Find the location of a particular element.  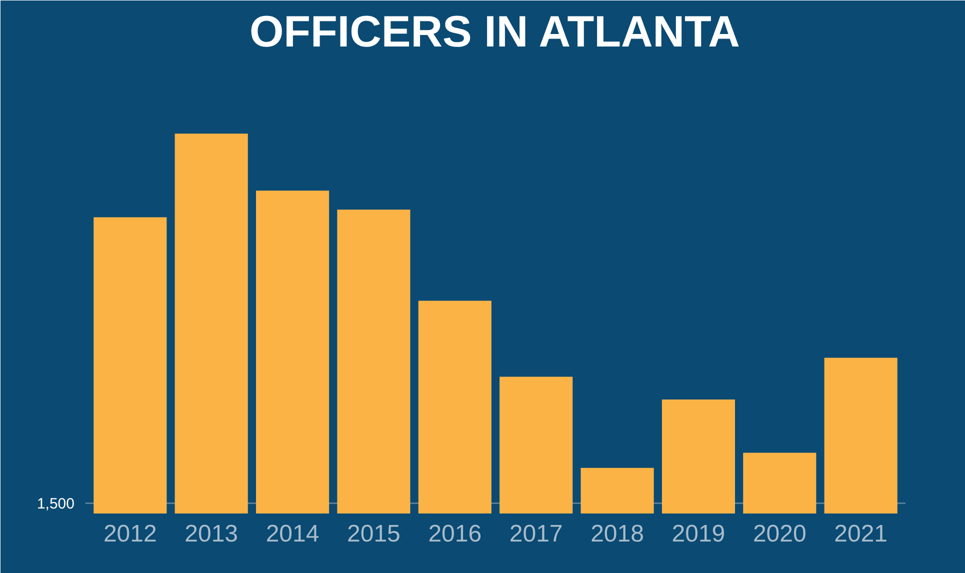

x-tick-label: 2019 is located at coordinates (699, 534).